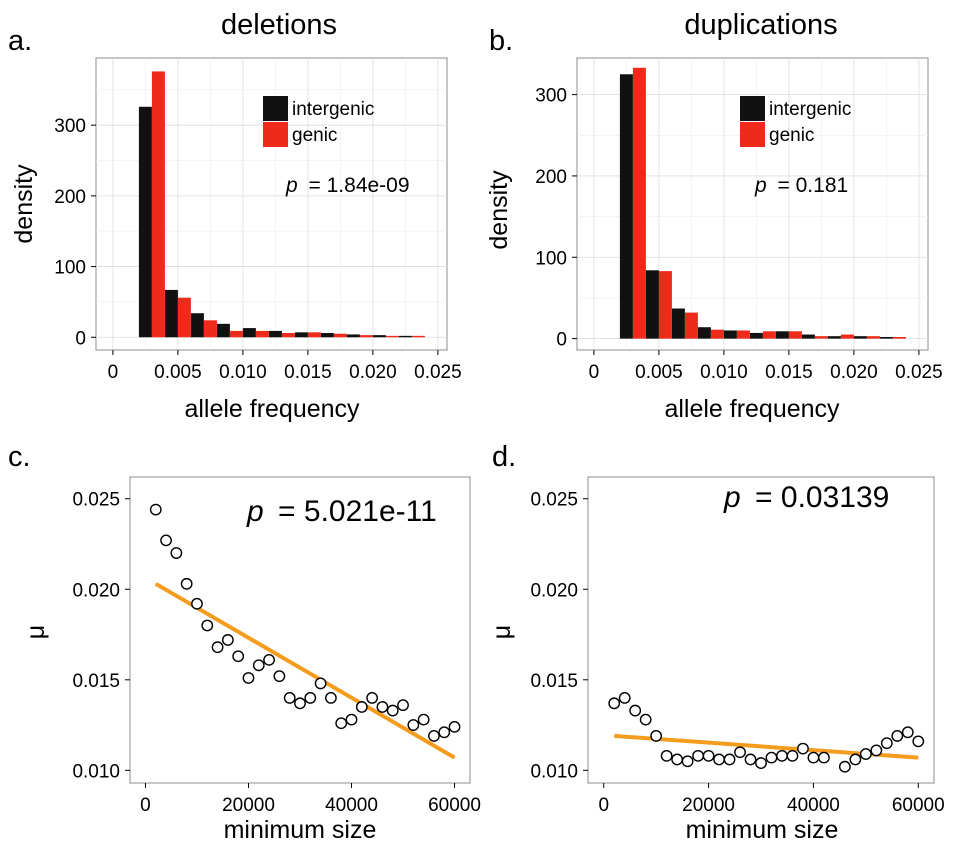 The width and height of the screenshot is (953, 848). Describe the element at coordinates (791, 135) in the screenshot. I see `legend-label-genic: genic` at that location.